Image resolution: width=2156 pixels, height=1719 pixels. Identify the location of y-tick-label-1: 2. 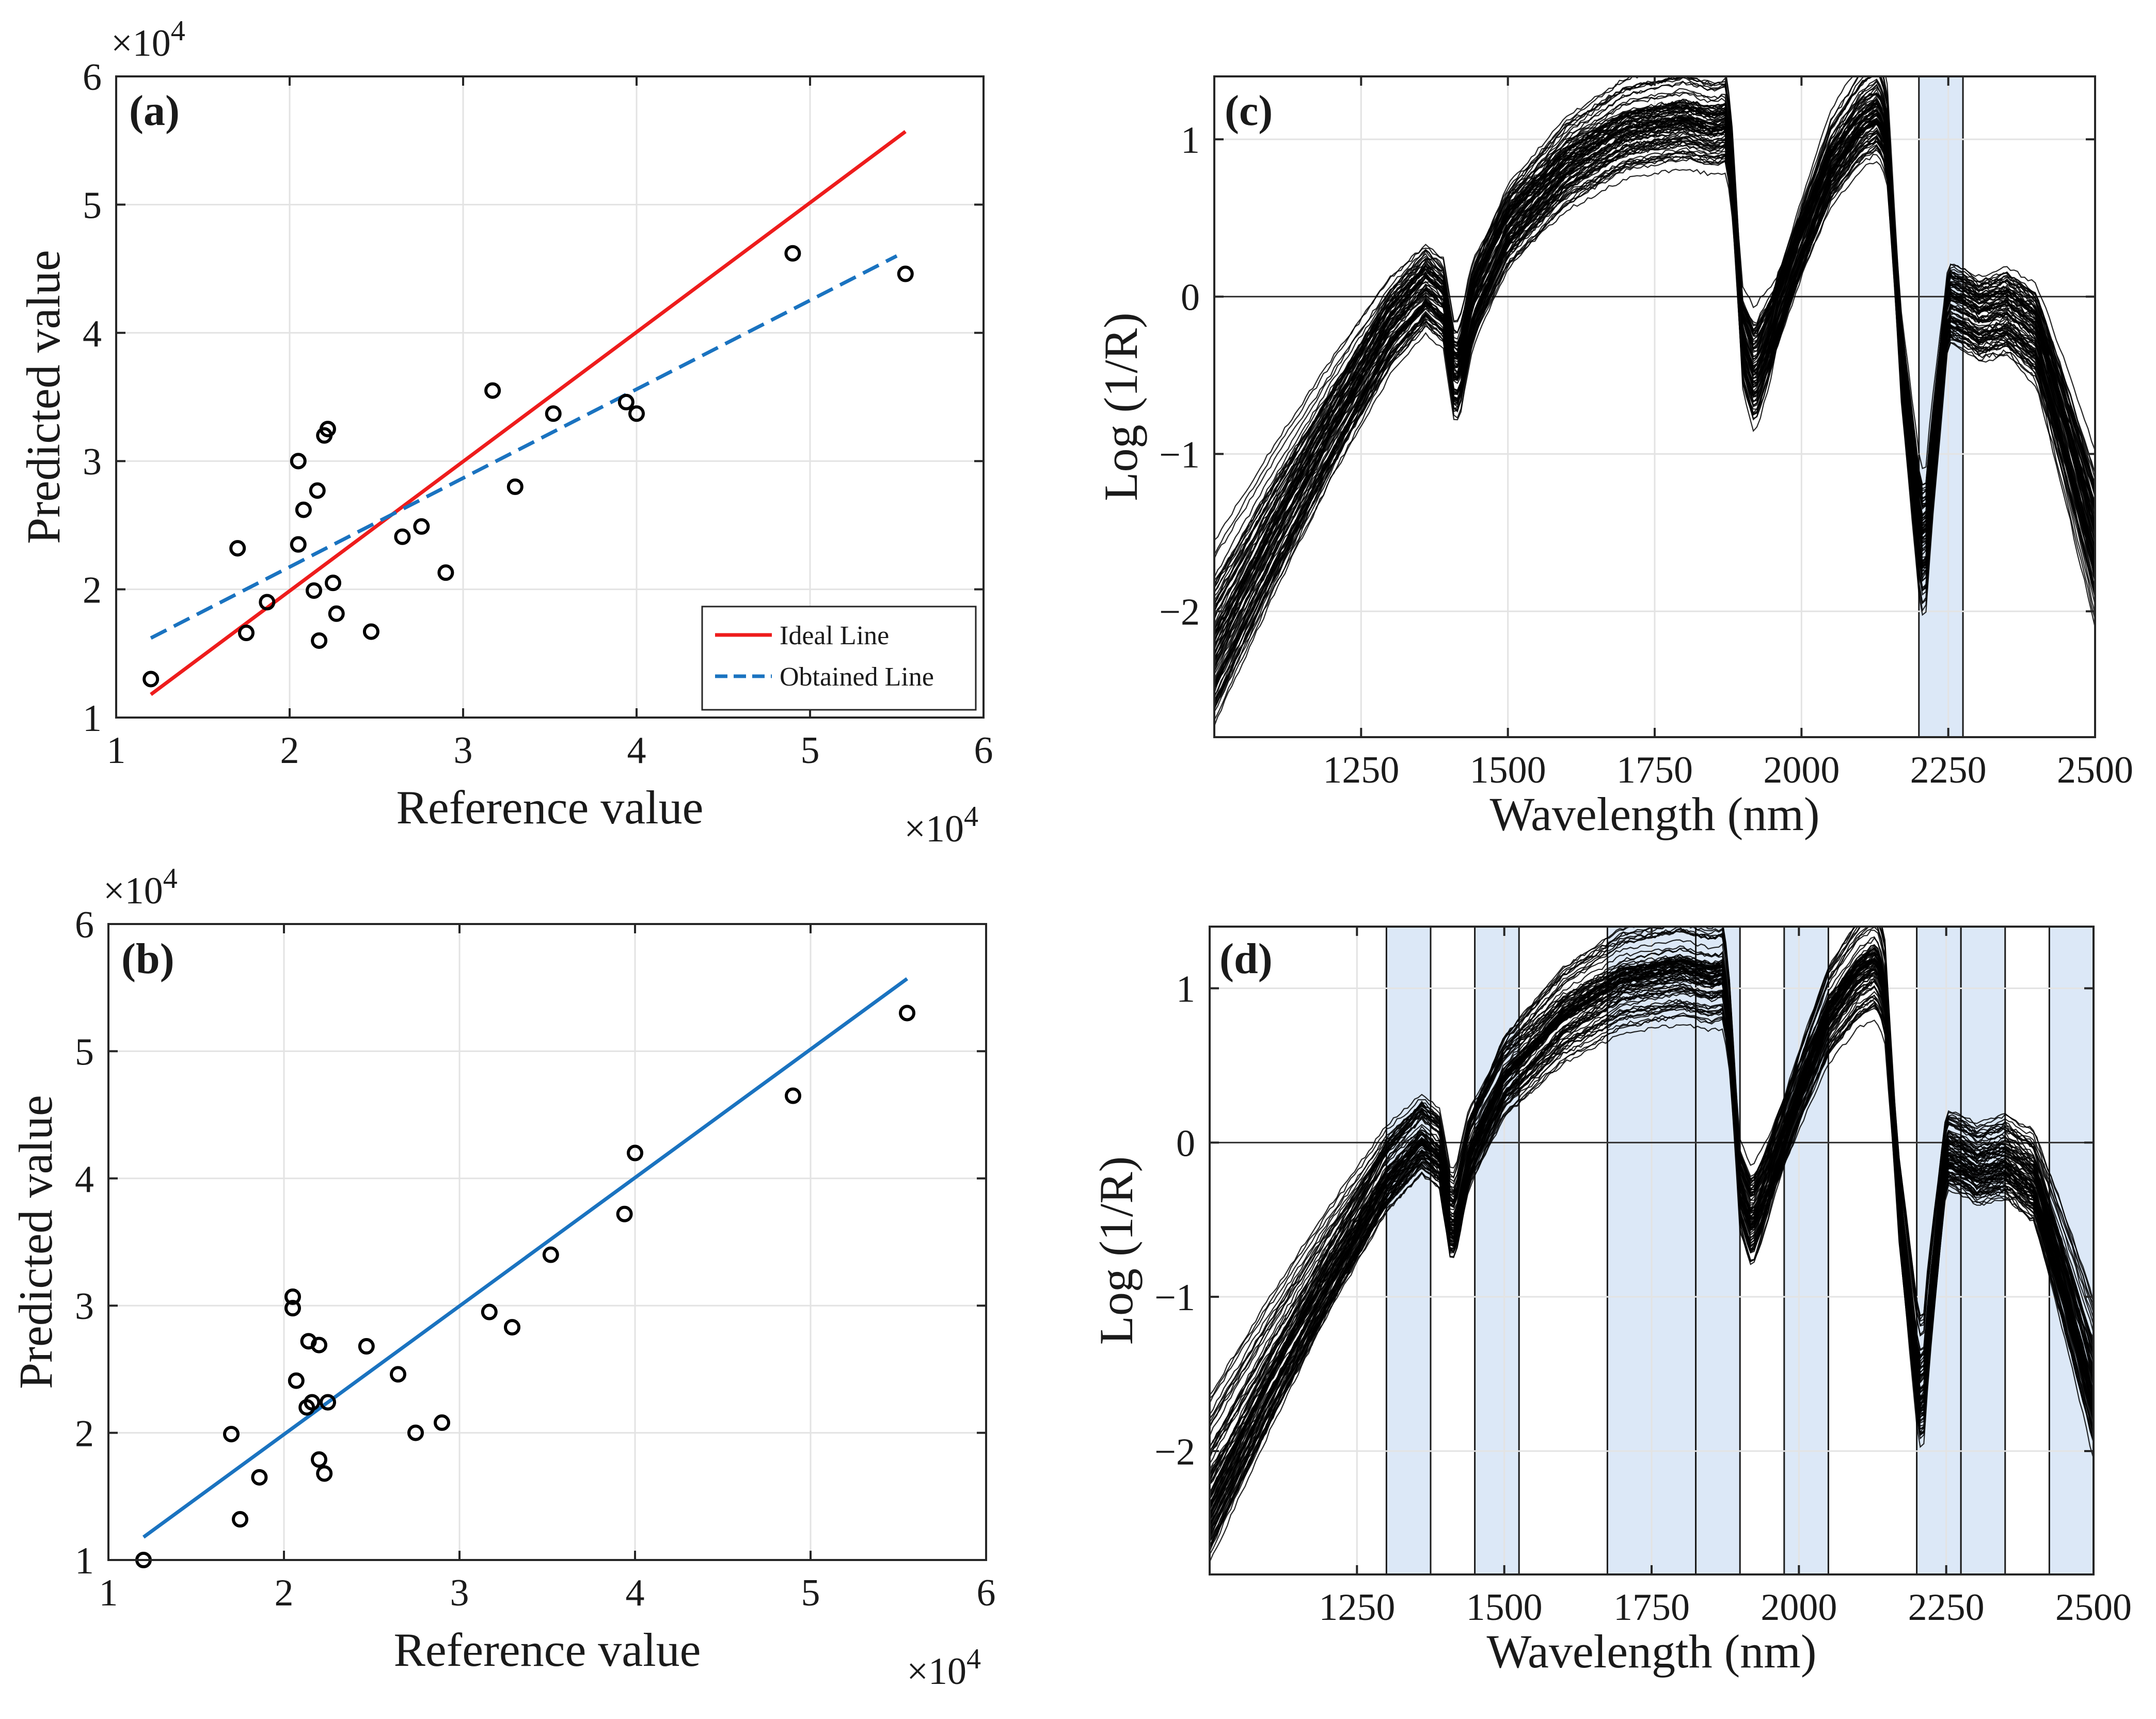
(84, 1434).